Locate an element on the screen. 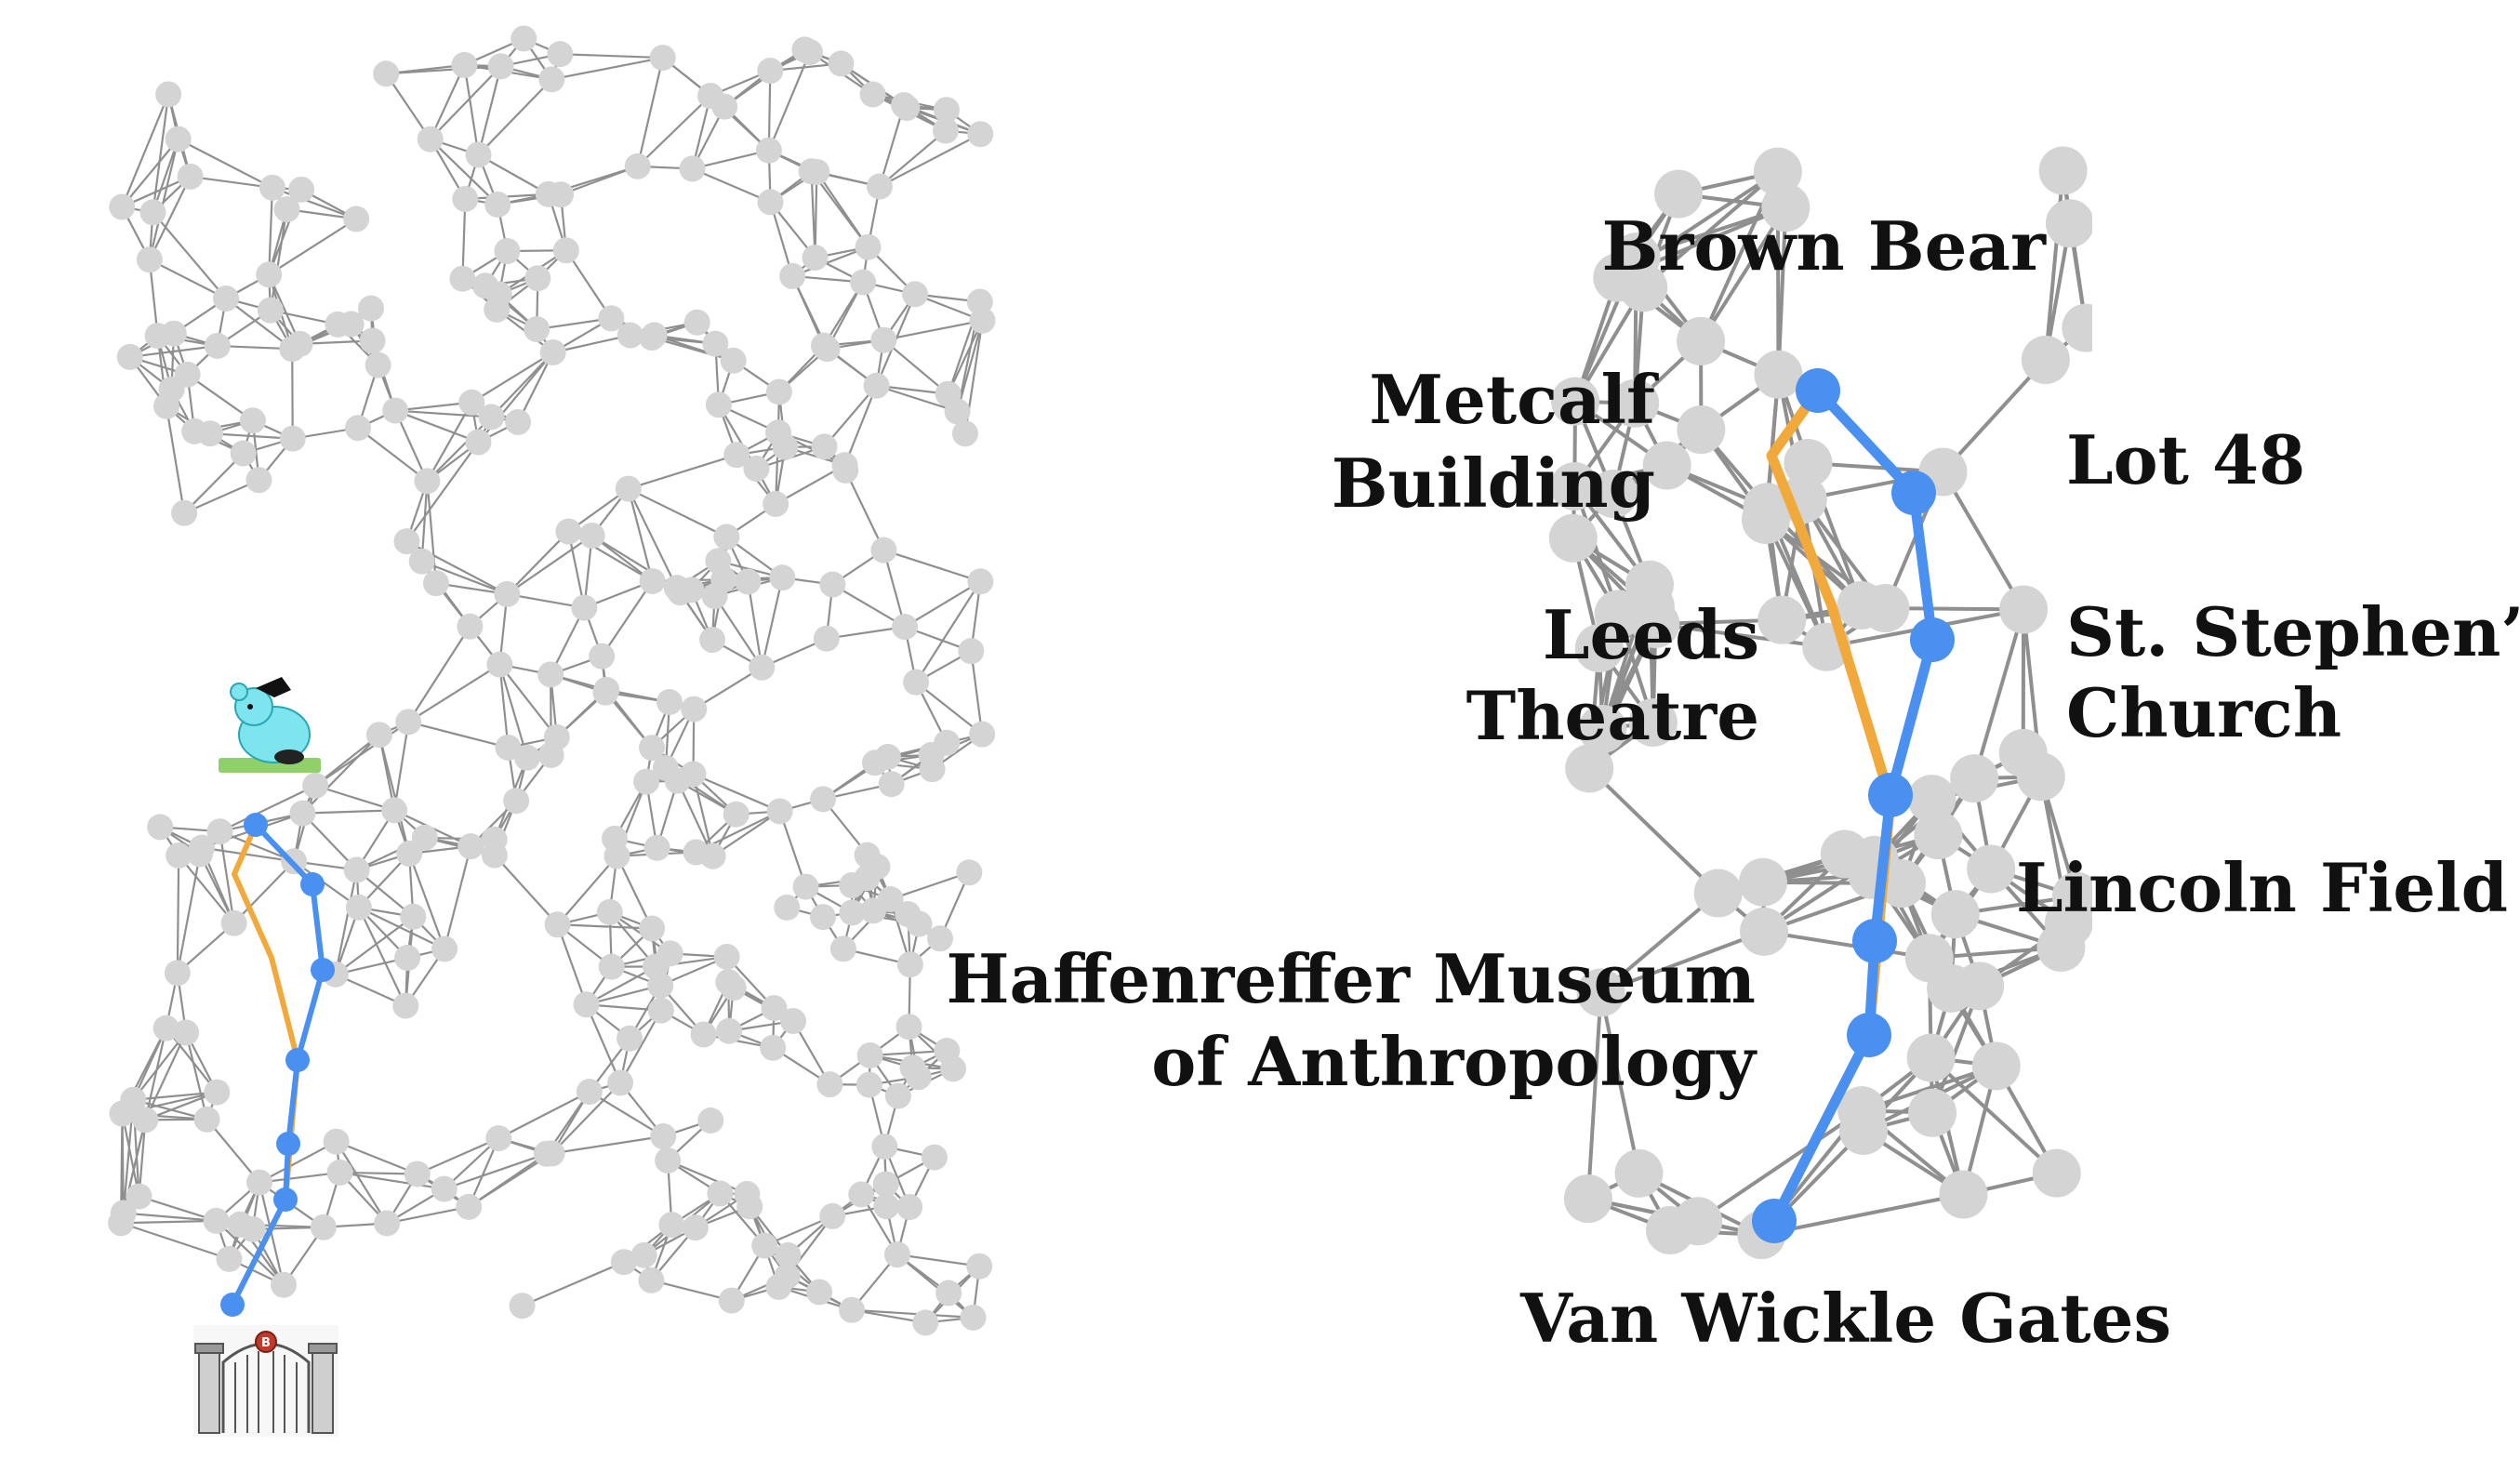 This screenshot has width=2520, height=1459. zoomed-route-stop-node is located at coordinates (1869, 1035).